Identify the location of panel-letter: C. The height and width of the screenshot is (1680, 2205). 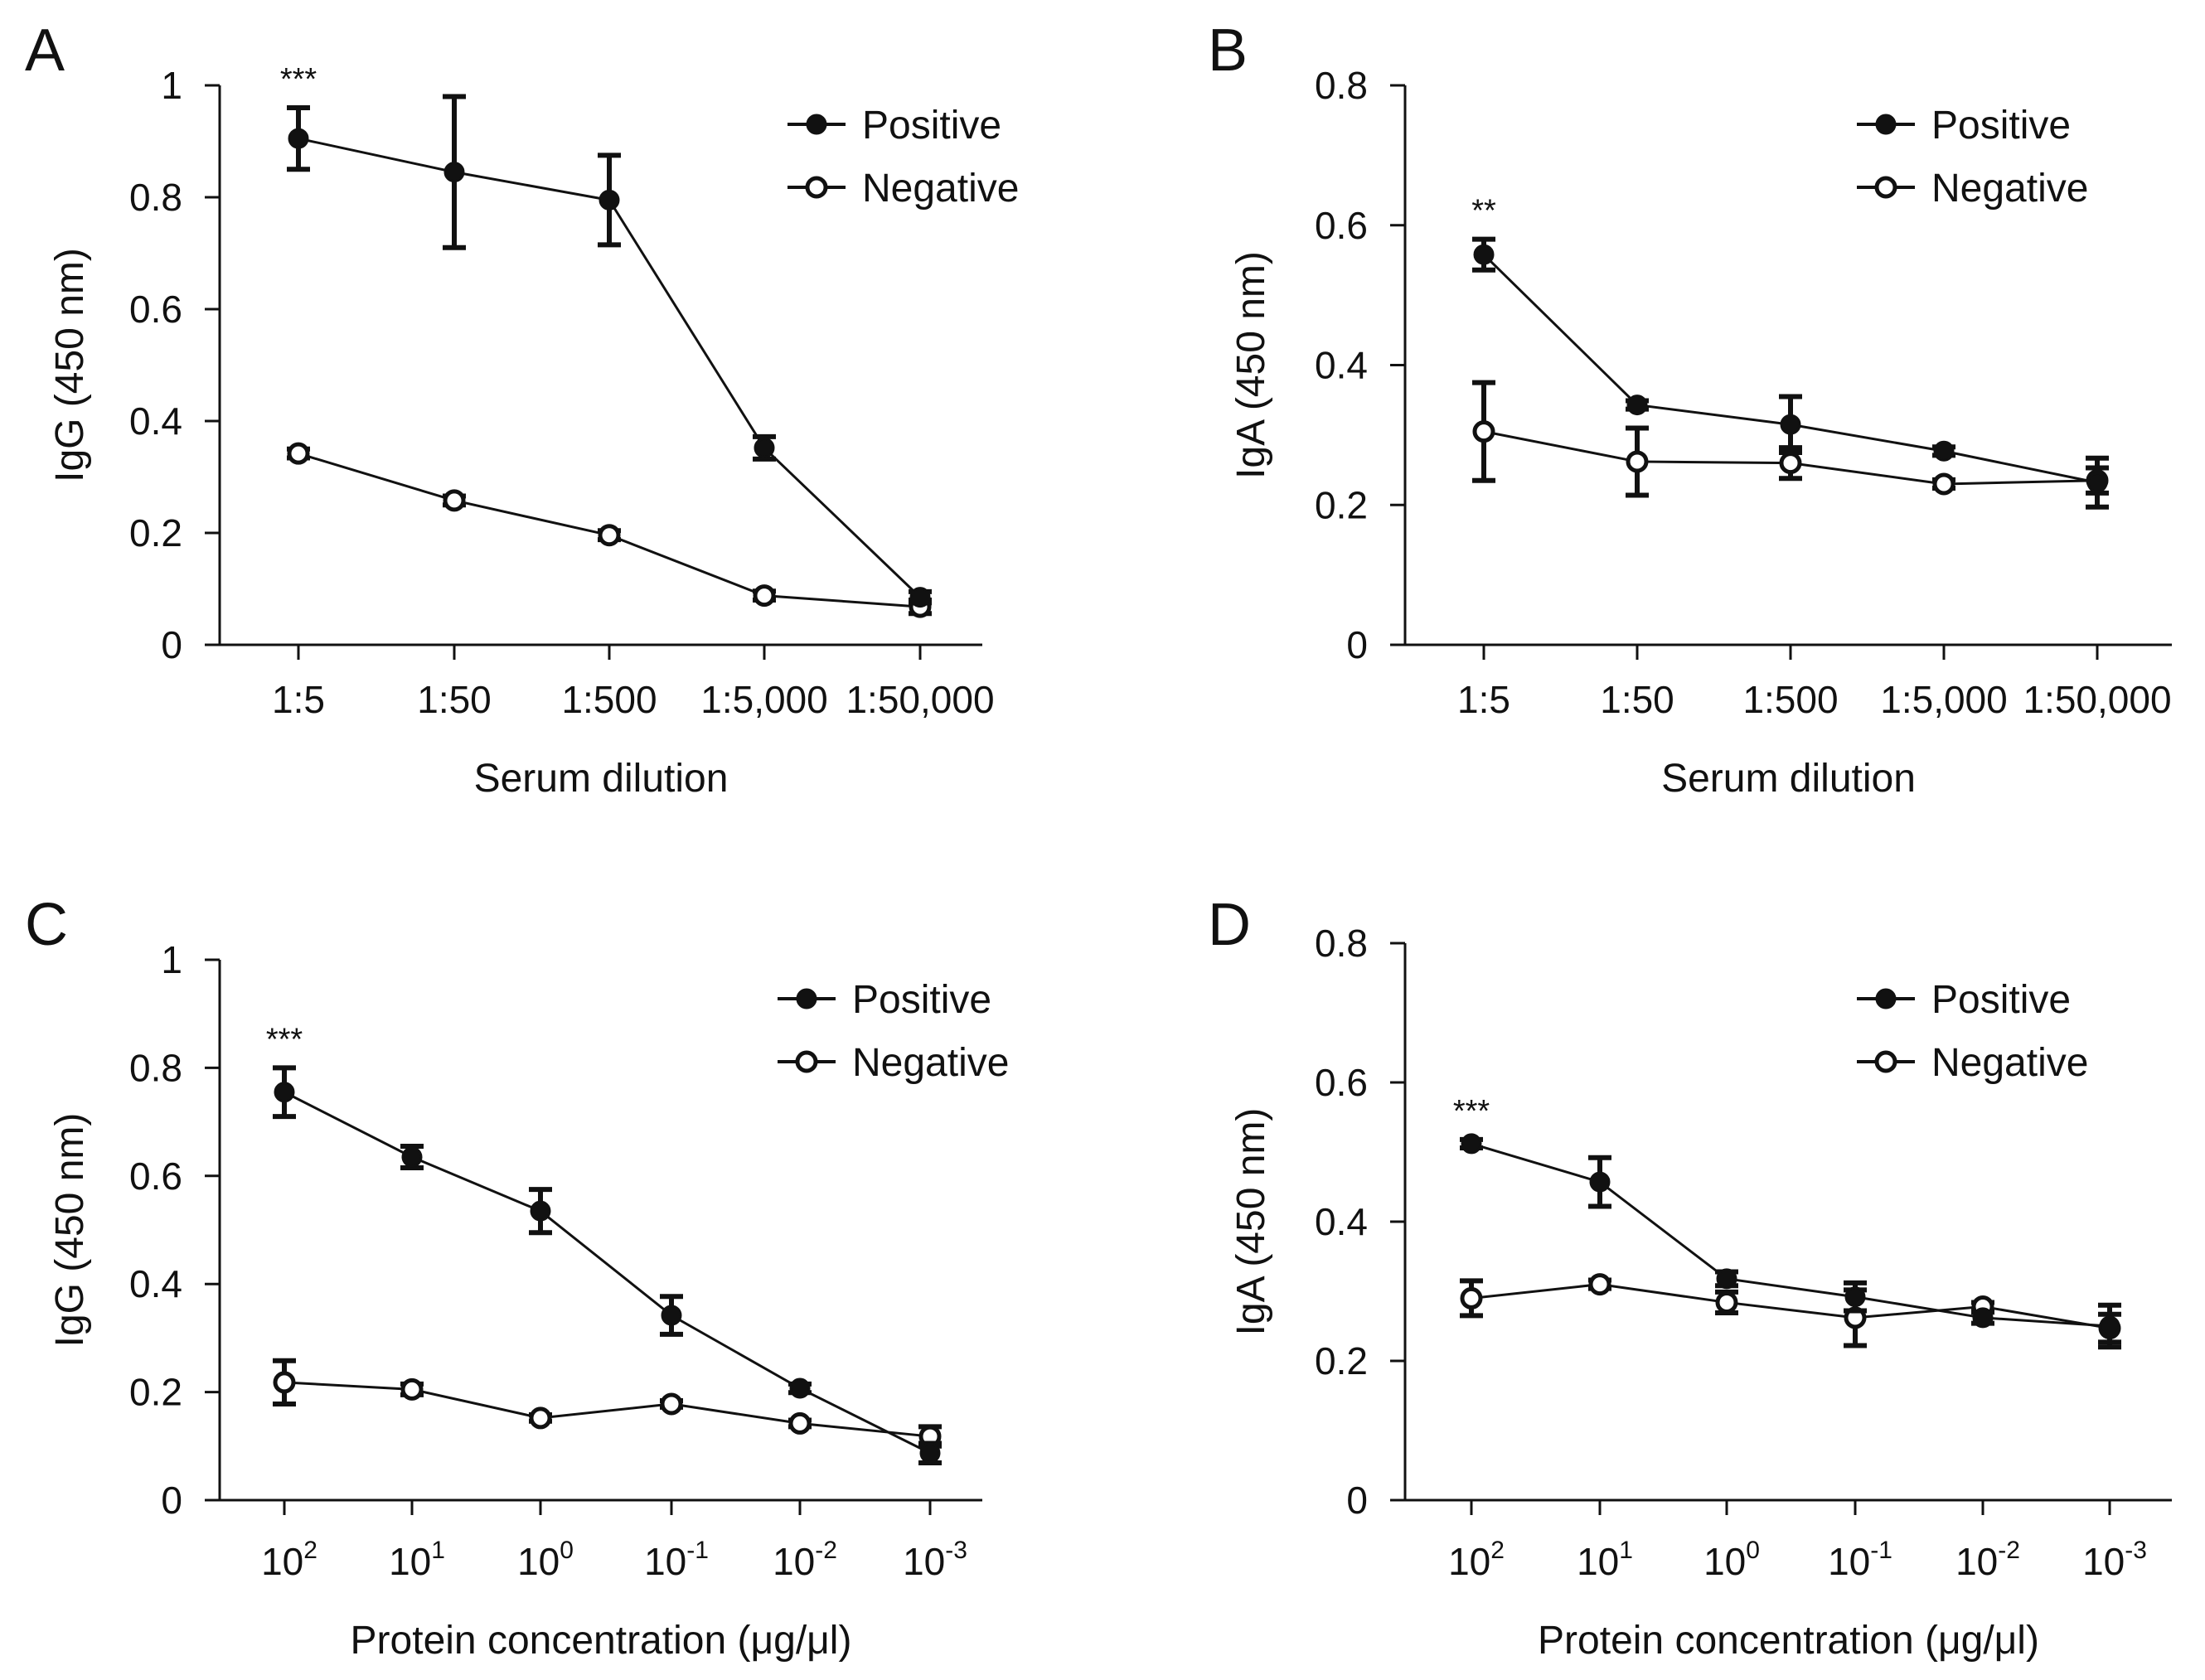
(46, 925).